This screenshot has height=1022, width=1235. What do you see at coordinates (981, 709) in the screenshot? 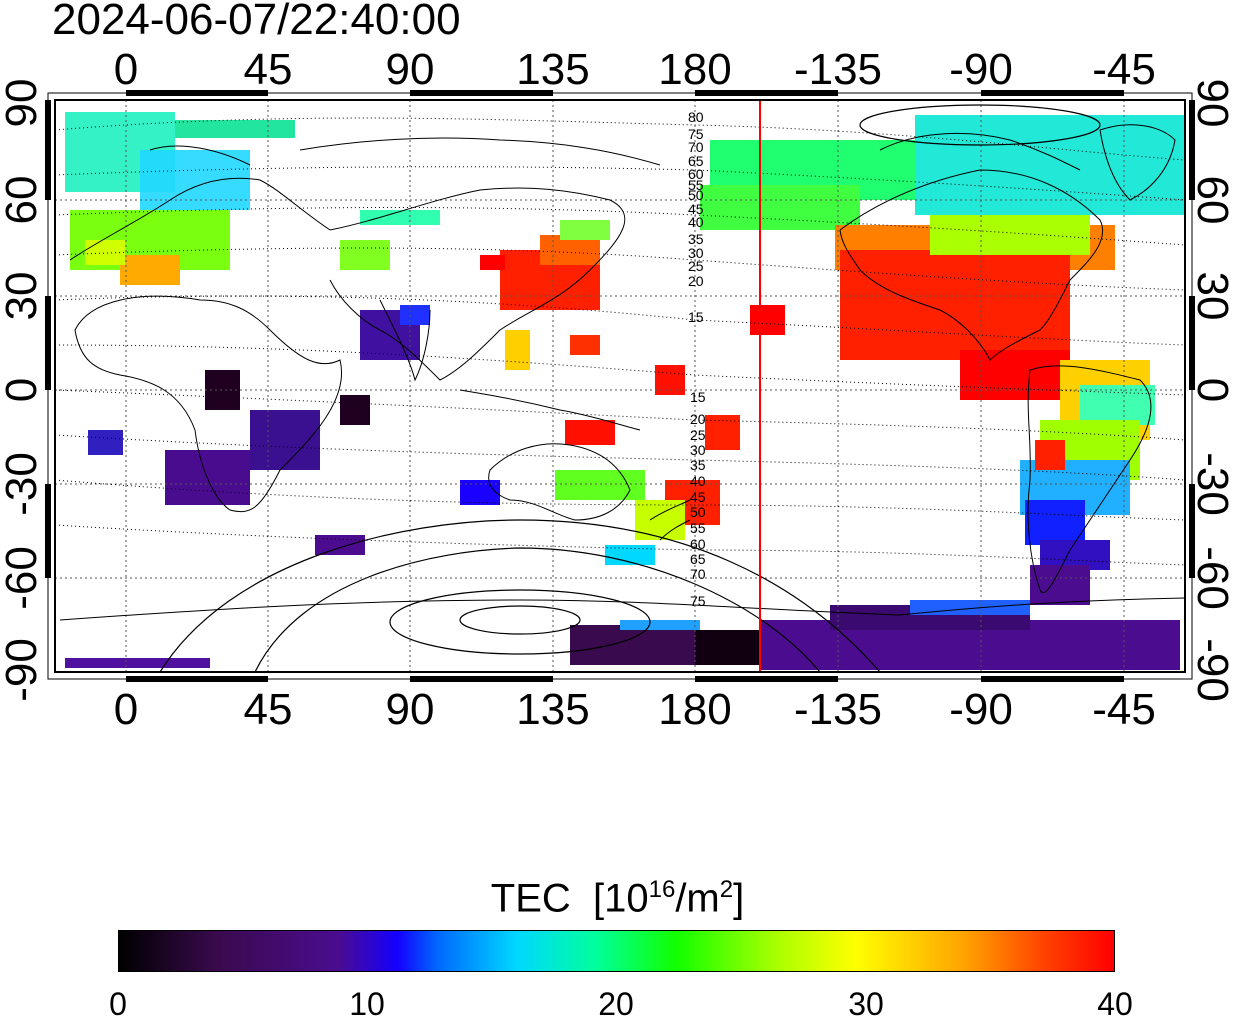
I see `lon-tick-bottom-6: -90` at bounding box center [981, 709].